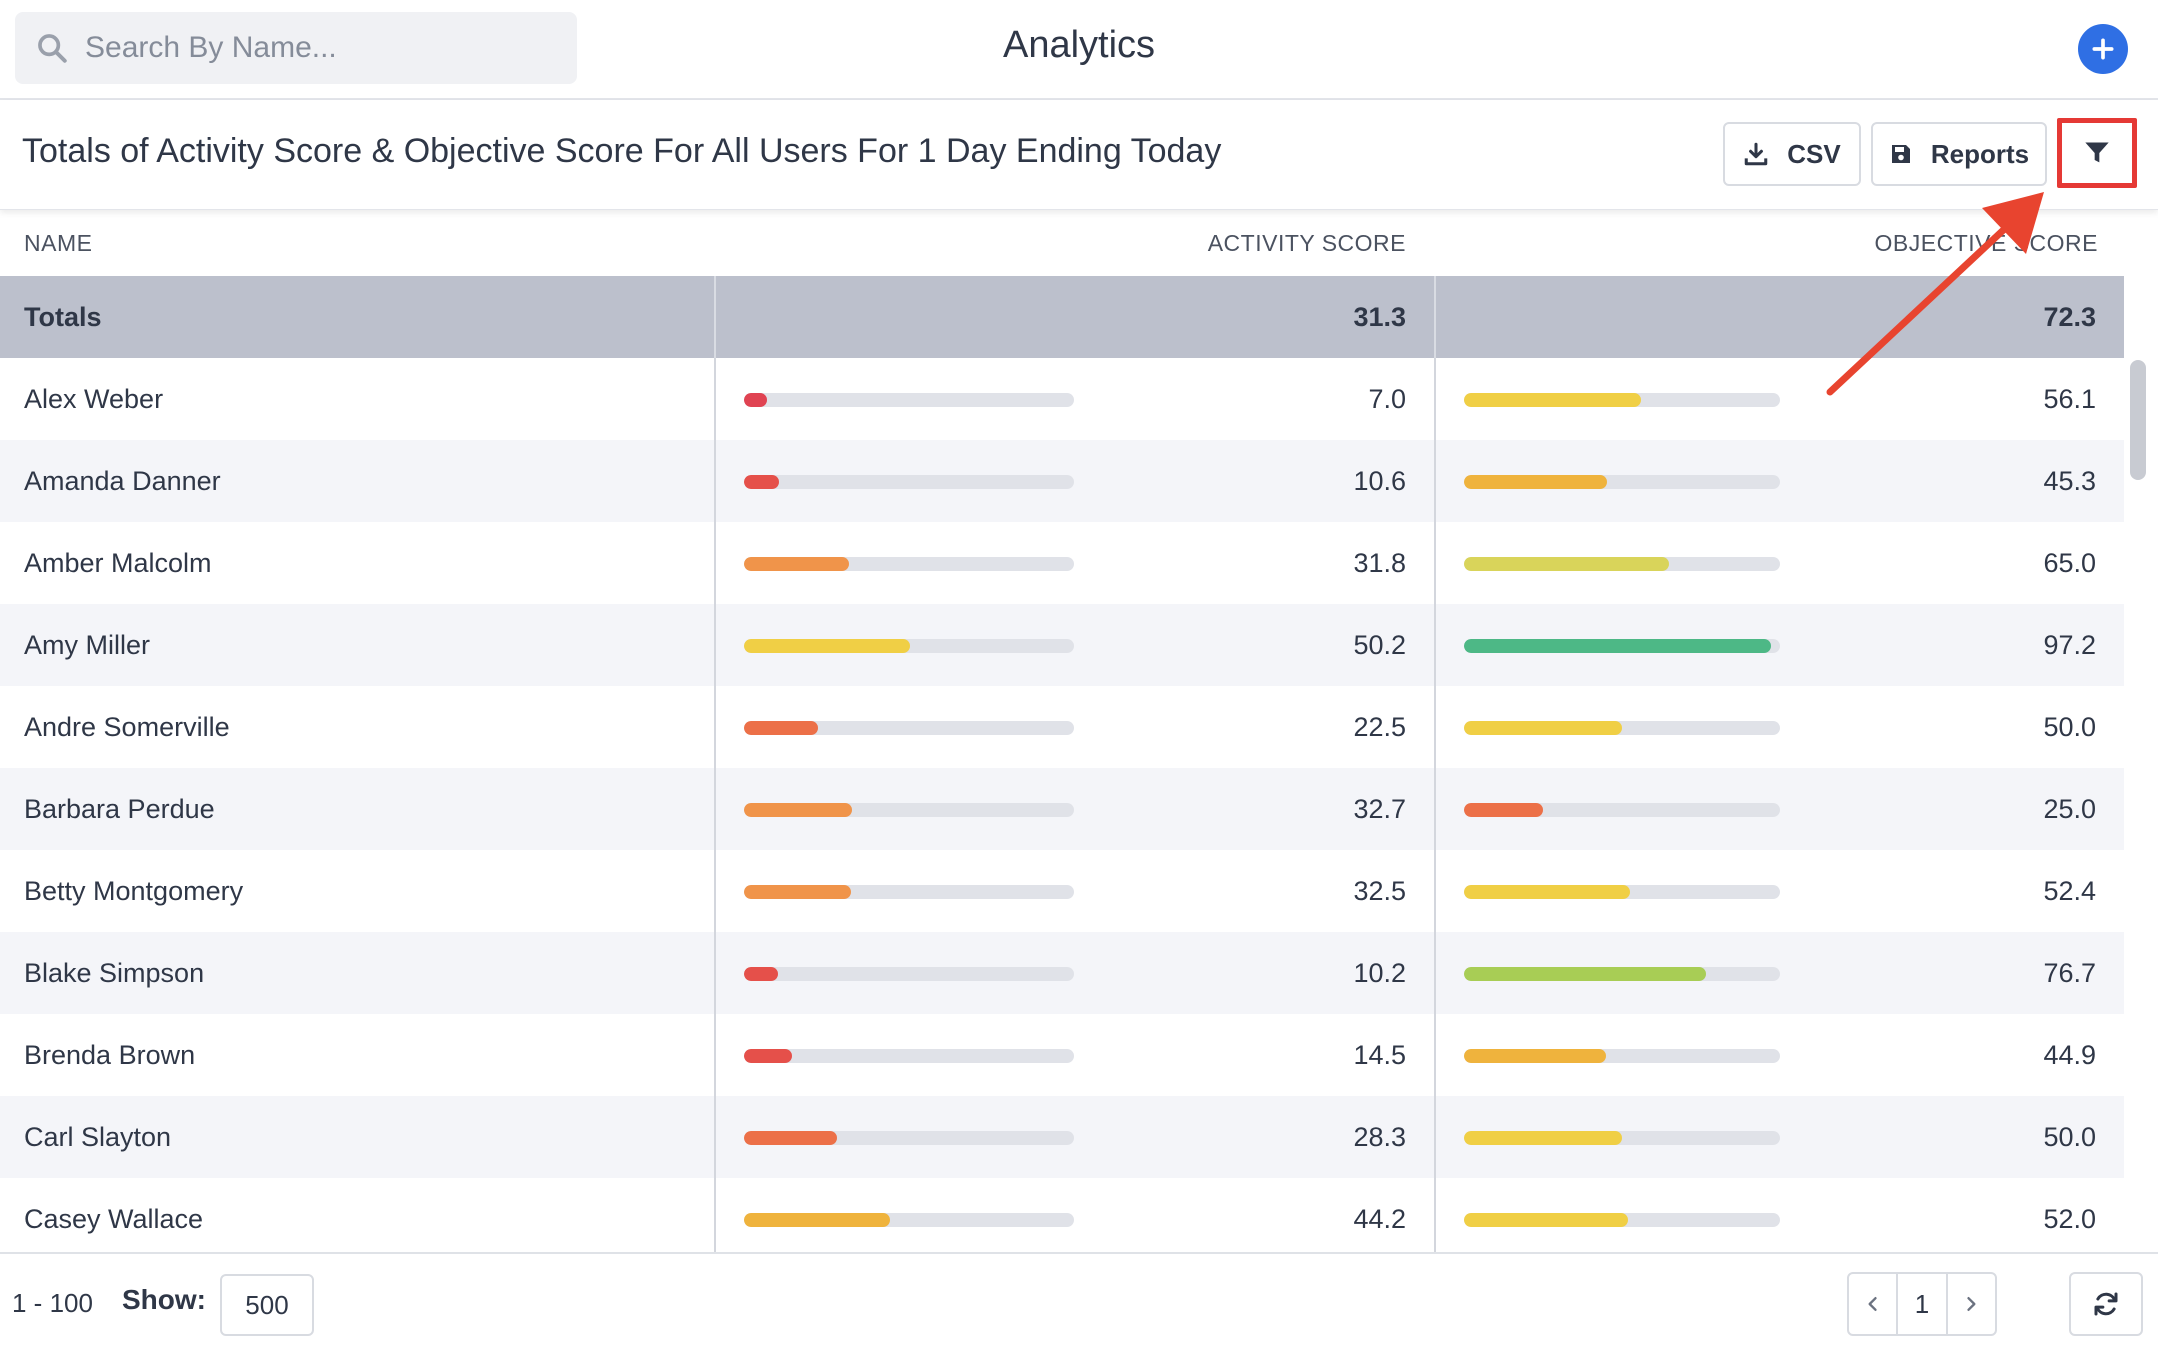  What do you see at coordinates (1062, 645) in the screenshot?
I see `table-row: Amy Miller 50.2 97.2` at bounding box center [1062, 645].